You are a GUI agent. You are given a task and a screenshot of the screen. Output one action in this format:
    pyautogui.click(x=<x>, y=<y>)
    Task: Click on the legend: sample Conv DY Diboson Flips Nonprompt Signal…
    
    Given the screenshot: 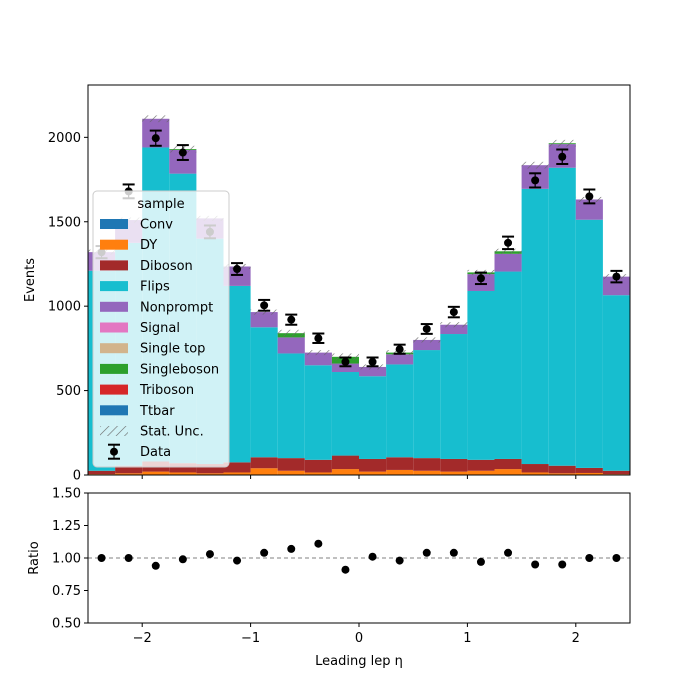 What is the action you would take?
    pyautogui.click(x=161, y=329)
    